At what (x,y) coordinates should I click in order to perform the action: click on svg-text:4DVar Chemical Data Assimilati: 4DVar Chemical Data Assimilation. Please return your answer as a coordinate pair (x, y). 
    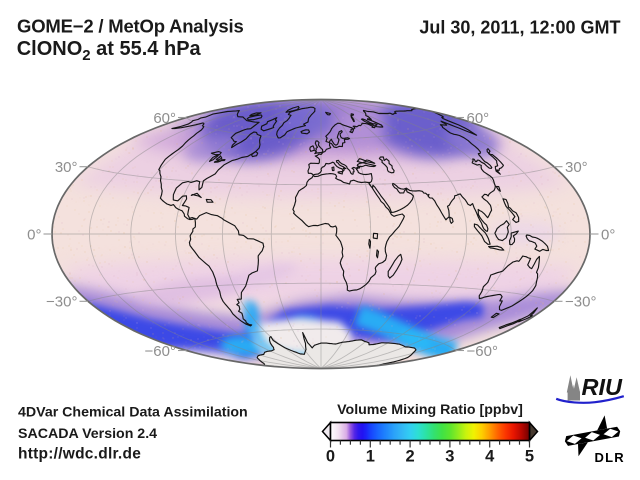
    Looking at the image, I should click on (133, 412).